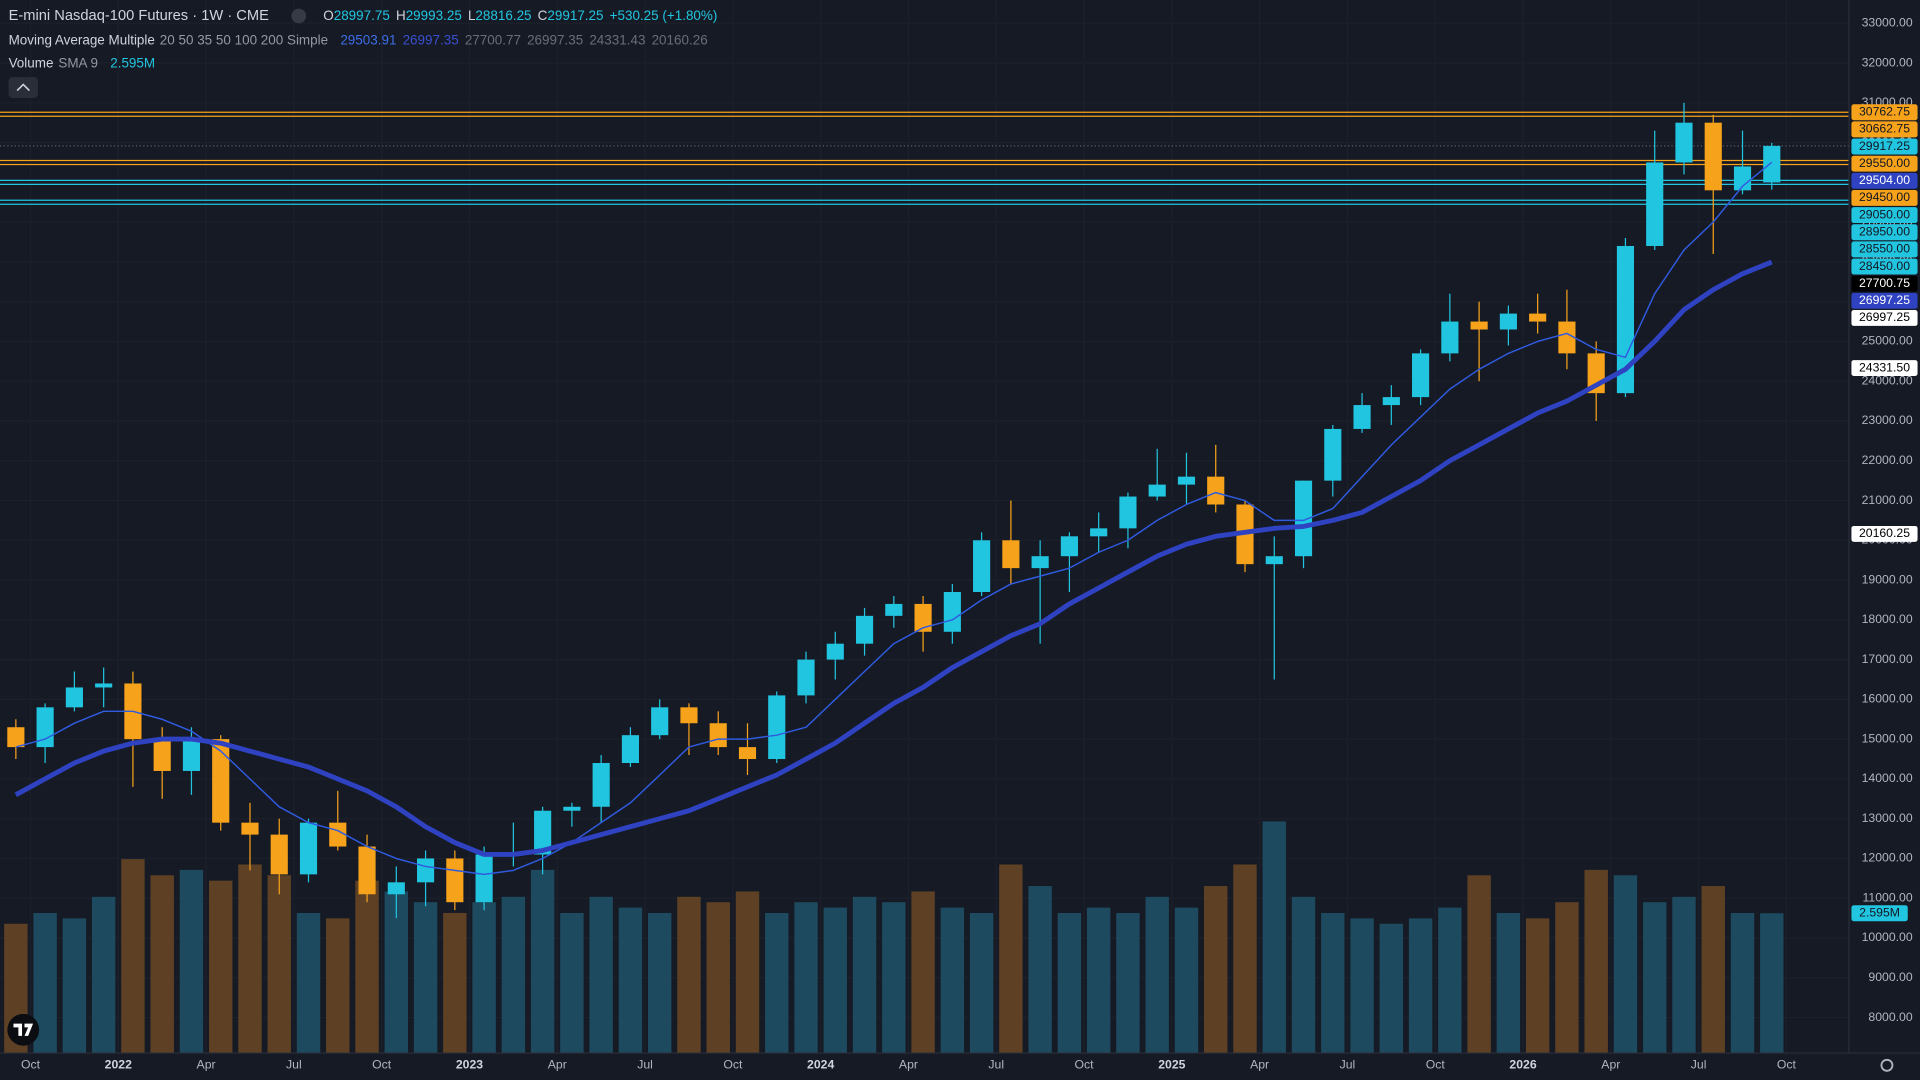 The height and width of the screenshot is (1080, 1920). What do you see at coordinates (1887, 460) in the screenshot?
I see `y-tick-label: 22000.00` at bounding box center [1887, 460].